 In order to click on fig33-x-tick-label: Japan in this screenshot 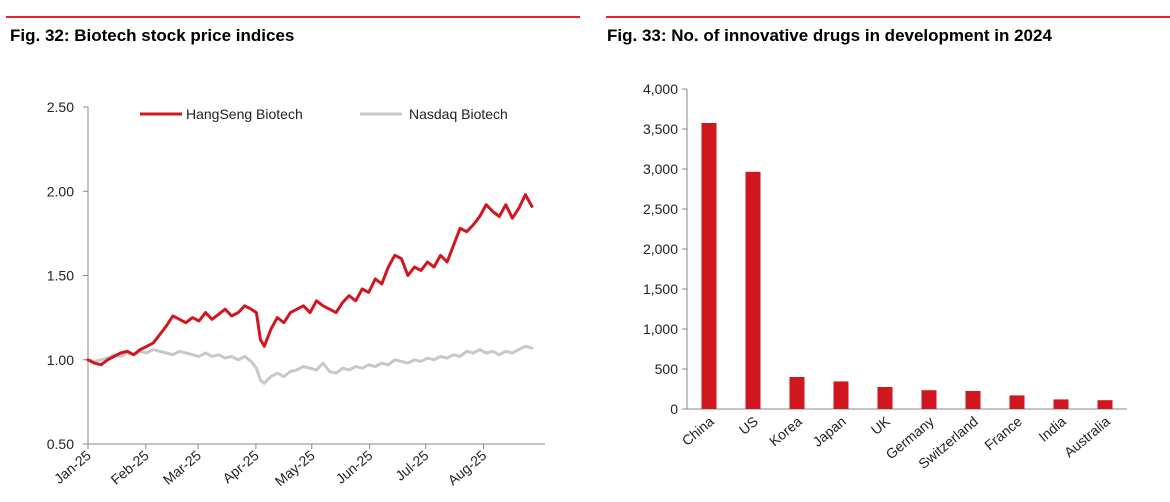, I will do `click(829, 431)`.